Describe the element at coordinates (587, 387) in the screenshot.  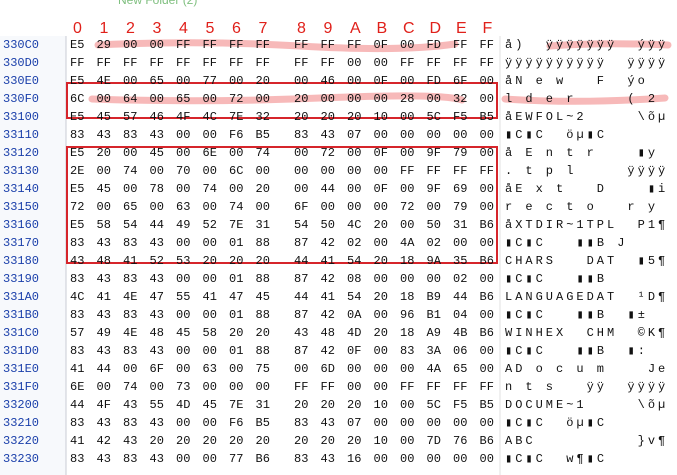
I see `ascii-text: n t s ÿÿ ÿÿÿÿ` at that location.